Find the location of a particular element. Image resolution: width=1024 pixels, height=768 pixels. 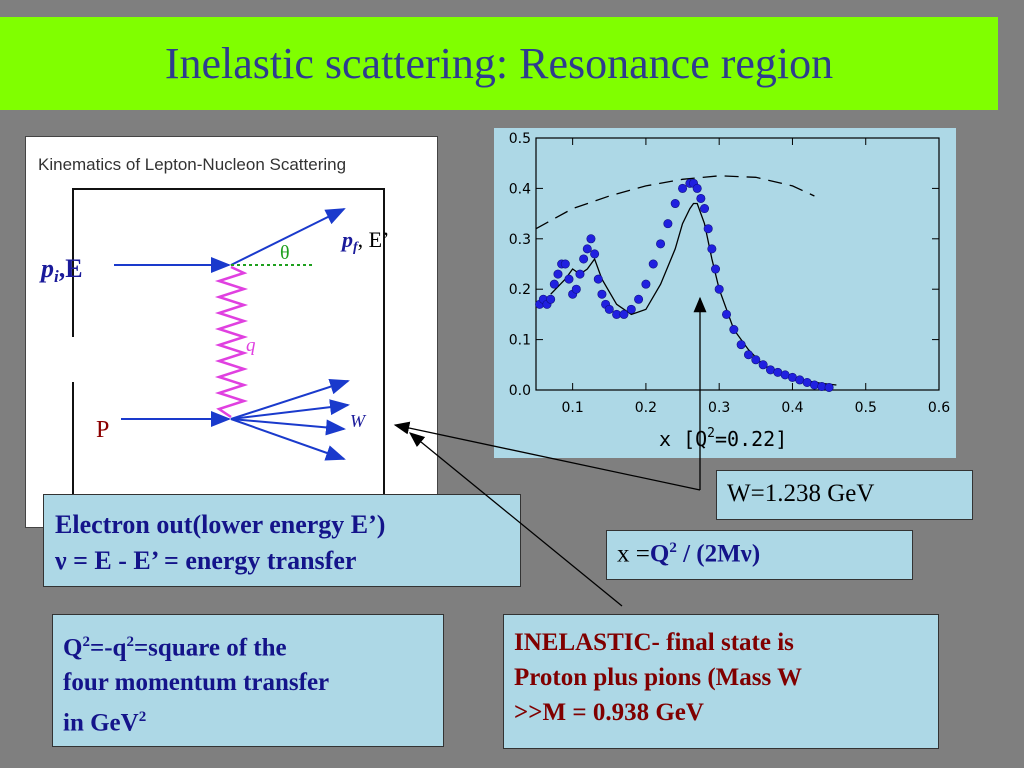

frame-line-upper is located at coordinates (228, 357).